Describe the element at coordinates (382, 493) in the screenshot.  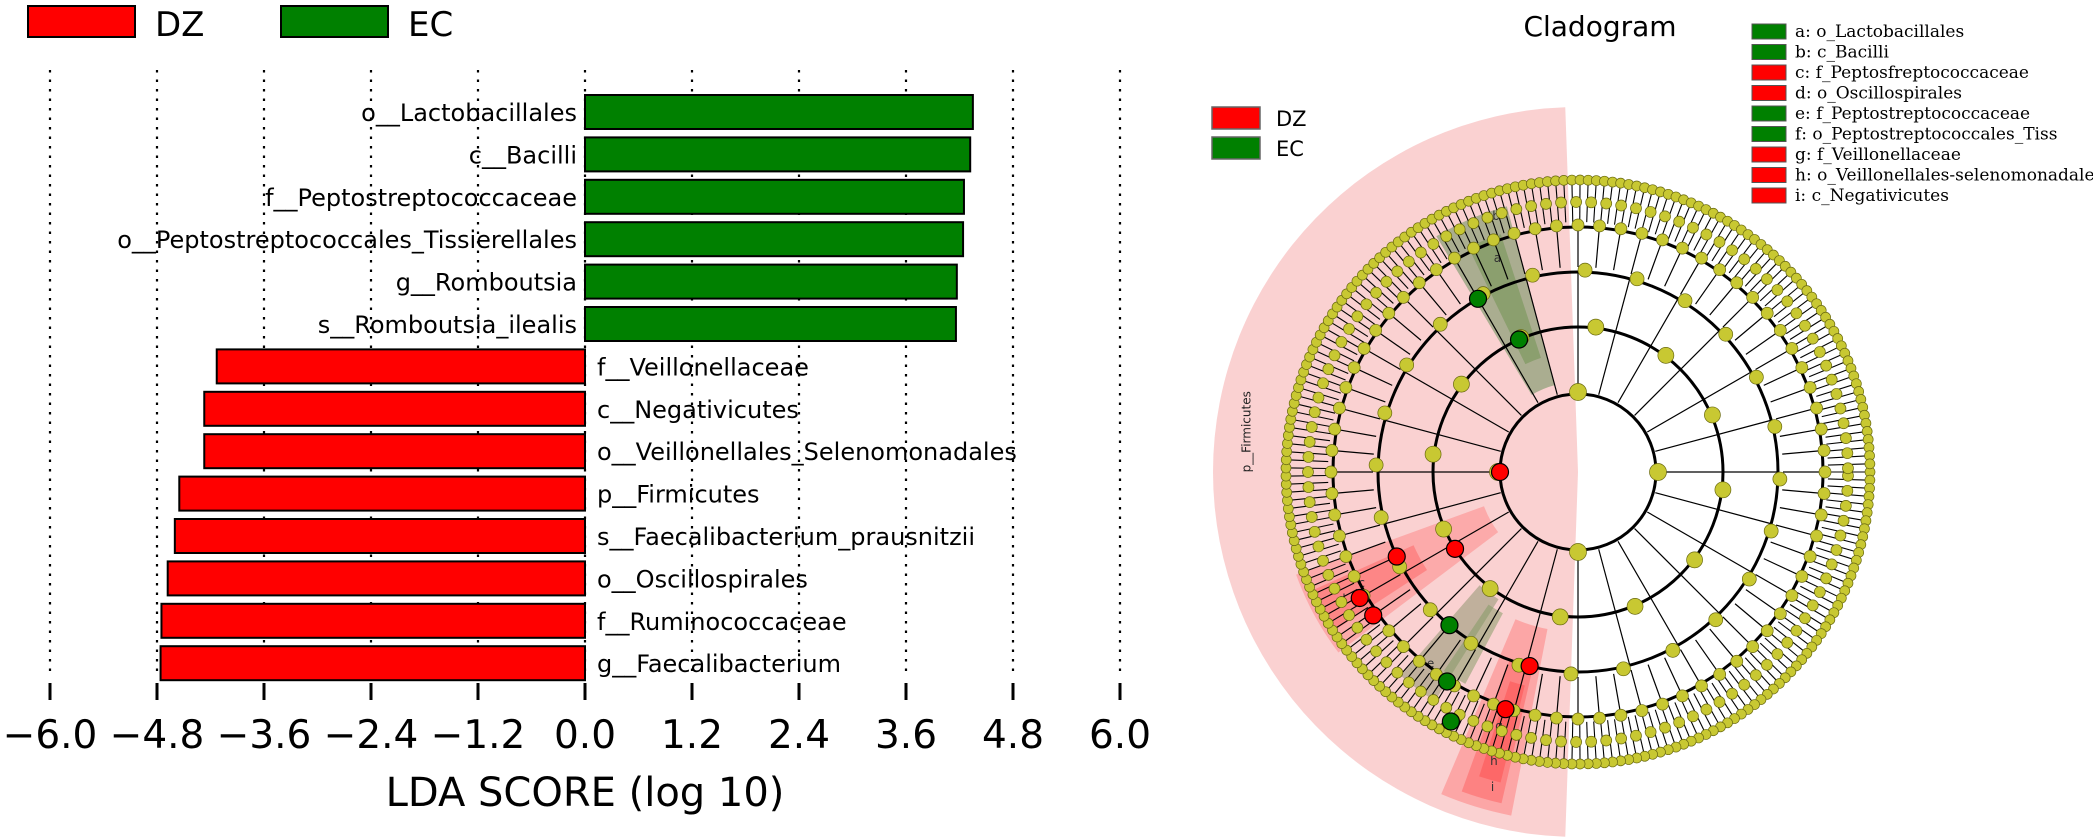
I see `bar-p__Firmicutes` at that location.